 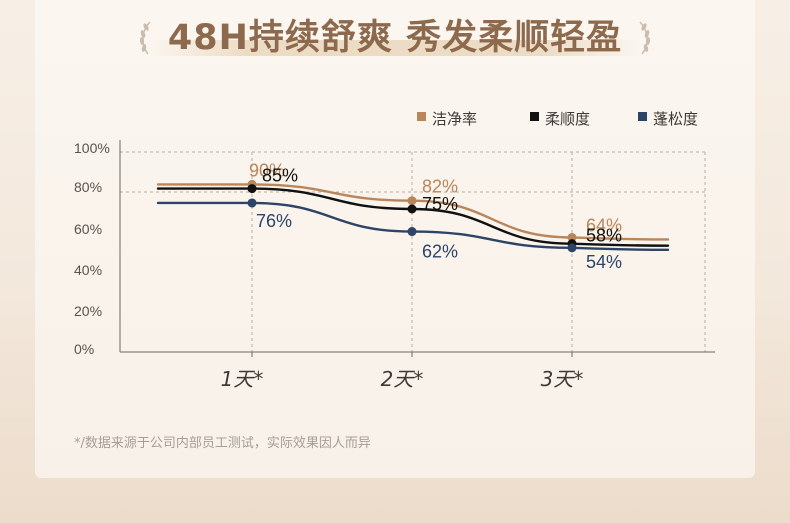 I want to click on data-label: 54%, so click(x=604, y=262).